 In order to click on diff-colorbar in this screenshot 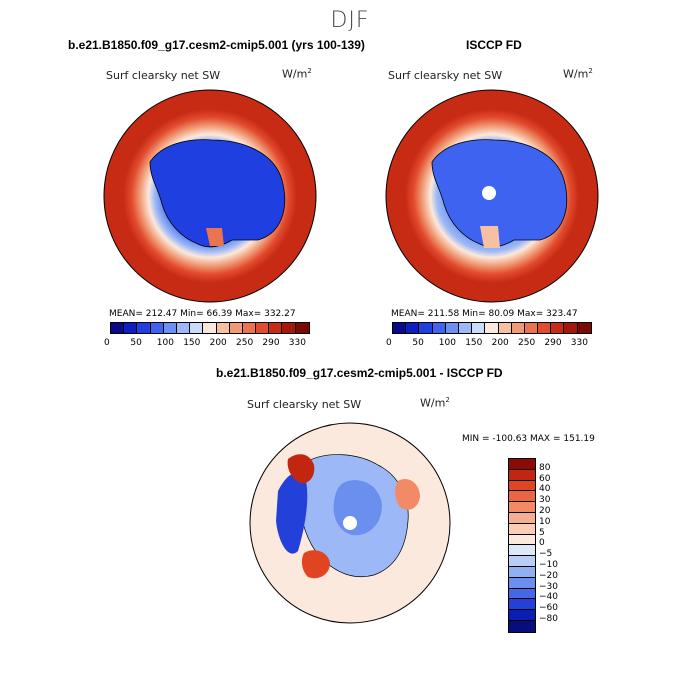, I will do `click(522, 545)`.